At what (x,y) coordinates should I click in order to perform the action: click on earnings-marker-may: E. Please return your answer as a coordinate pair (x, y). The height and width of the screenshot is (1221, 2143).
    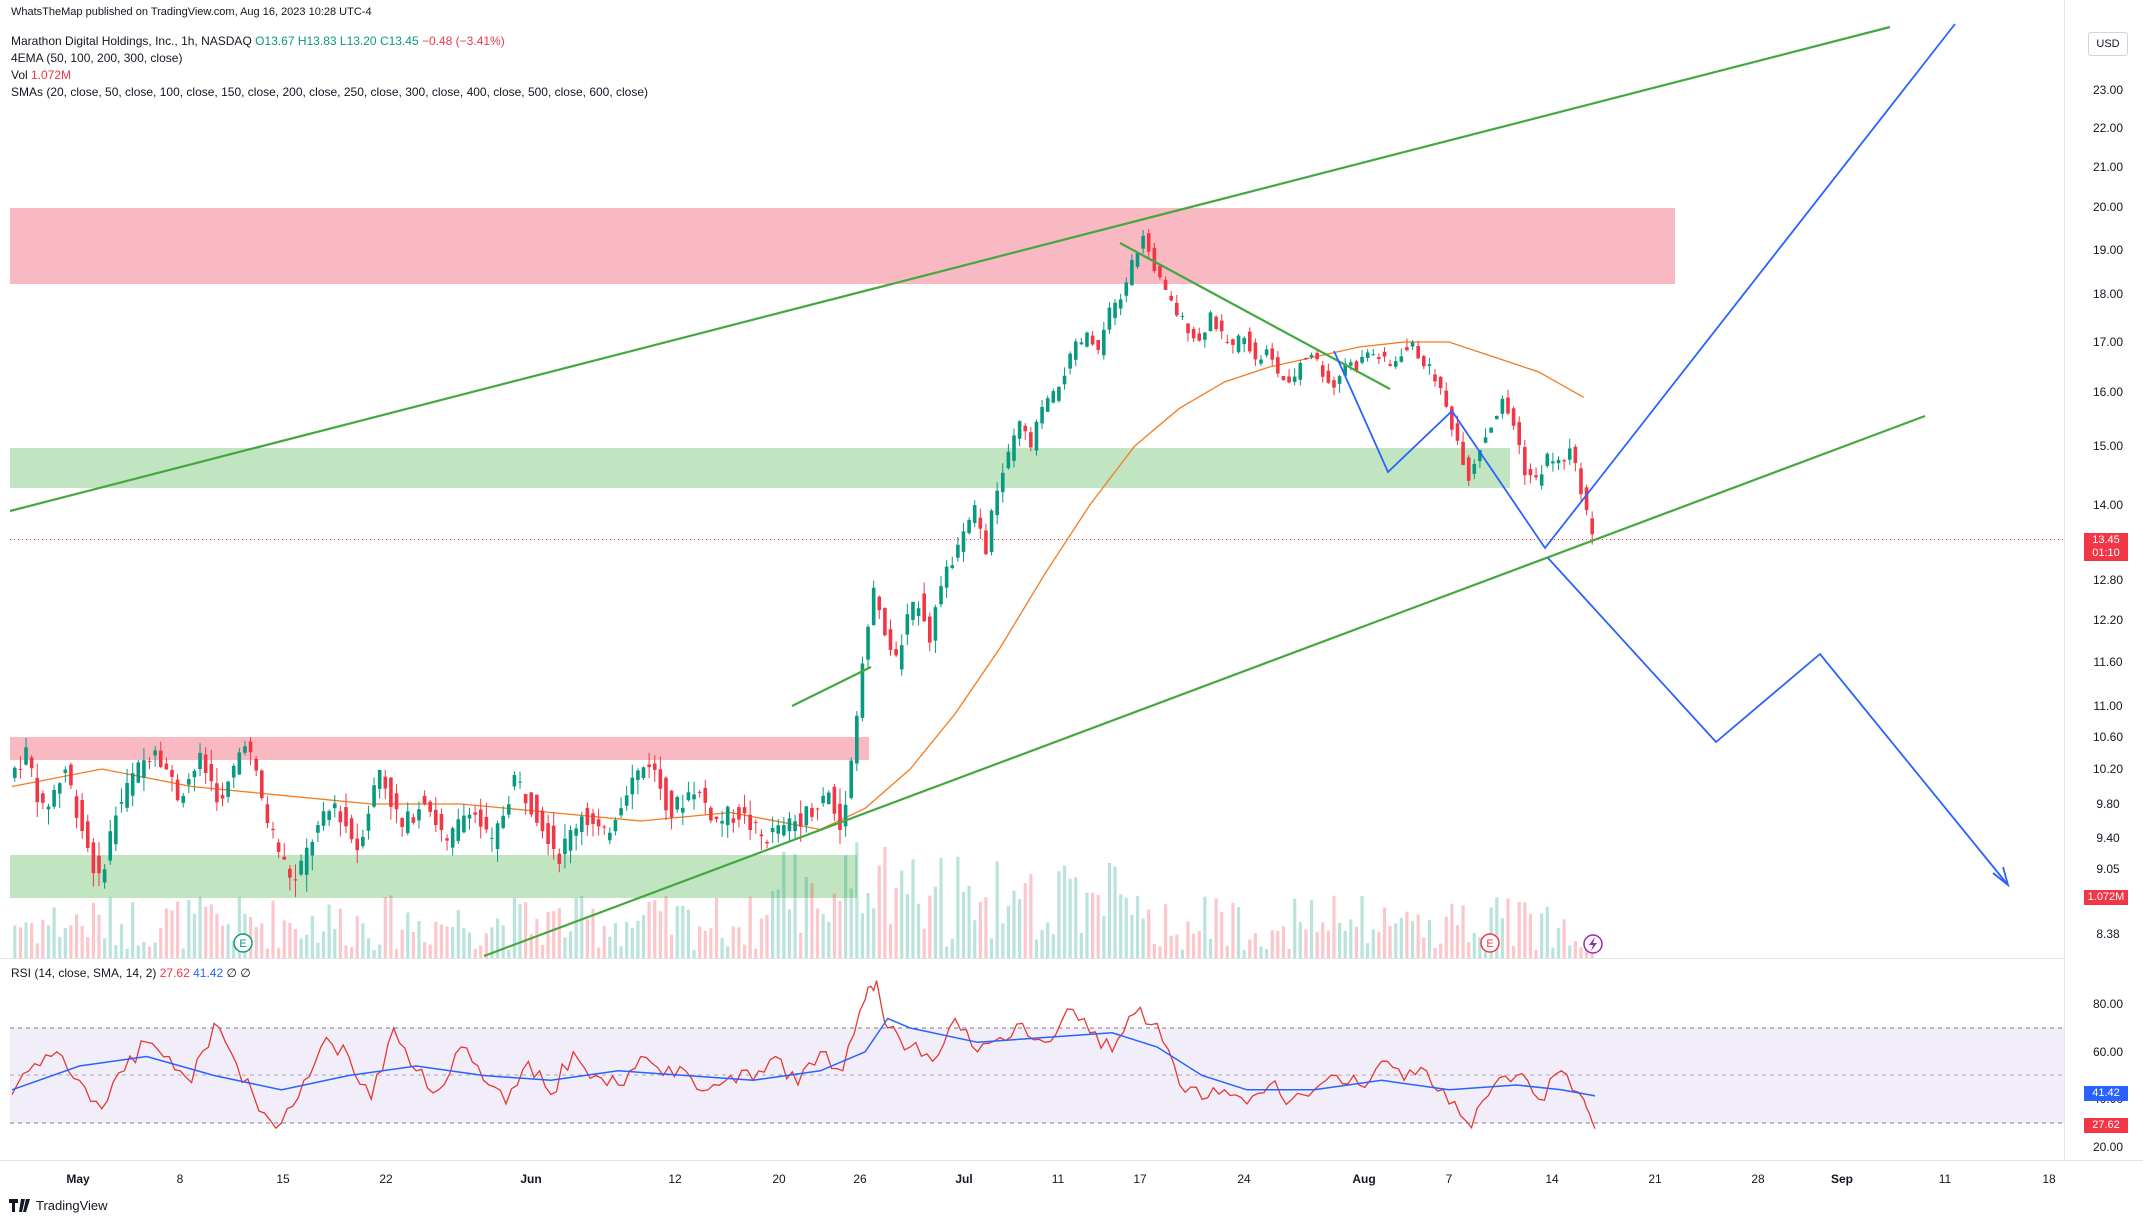
    Looking at the image, I should click on (243, 943).